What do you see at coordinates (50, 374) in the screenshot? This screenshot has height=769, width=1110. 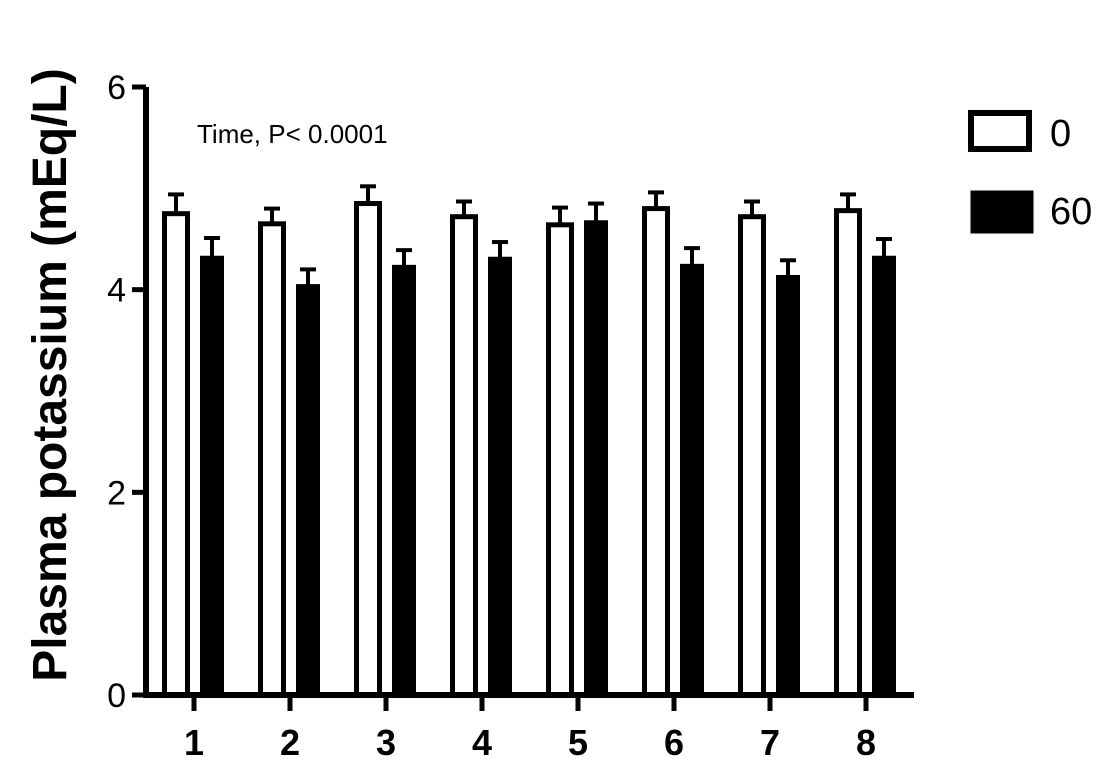 I see `y-axis-label: Plasma potassium (mEq/L)` at bounding box center [50, 374].